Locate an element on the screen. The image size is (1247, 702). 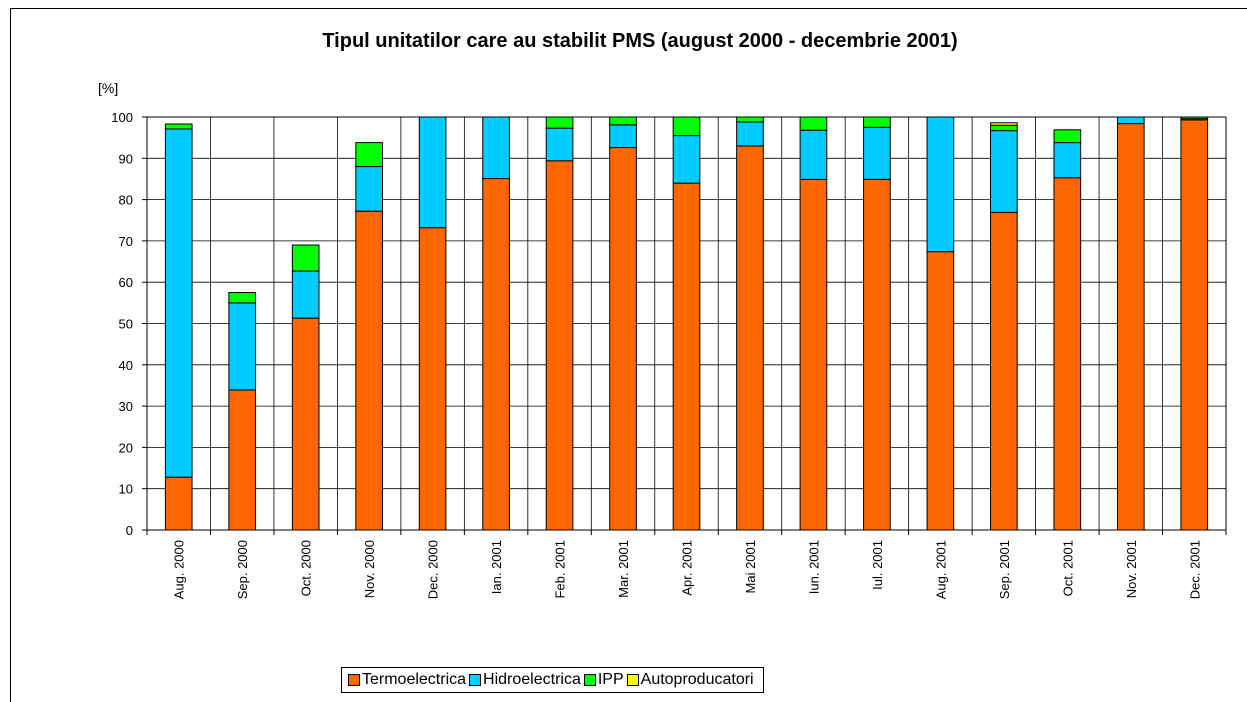
legend-label: Termoelectrica is located at coordinates (414, 679).